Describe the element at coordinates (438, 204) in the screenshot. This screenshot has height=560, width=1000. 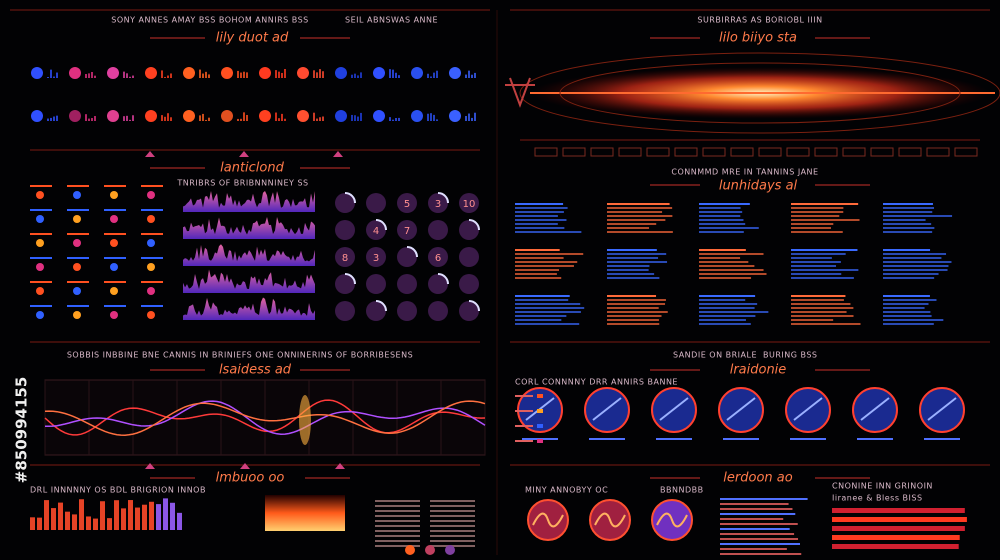
I see `dial-number: 3` at that location.